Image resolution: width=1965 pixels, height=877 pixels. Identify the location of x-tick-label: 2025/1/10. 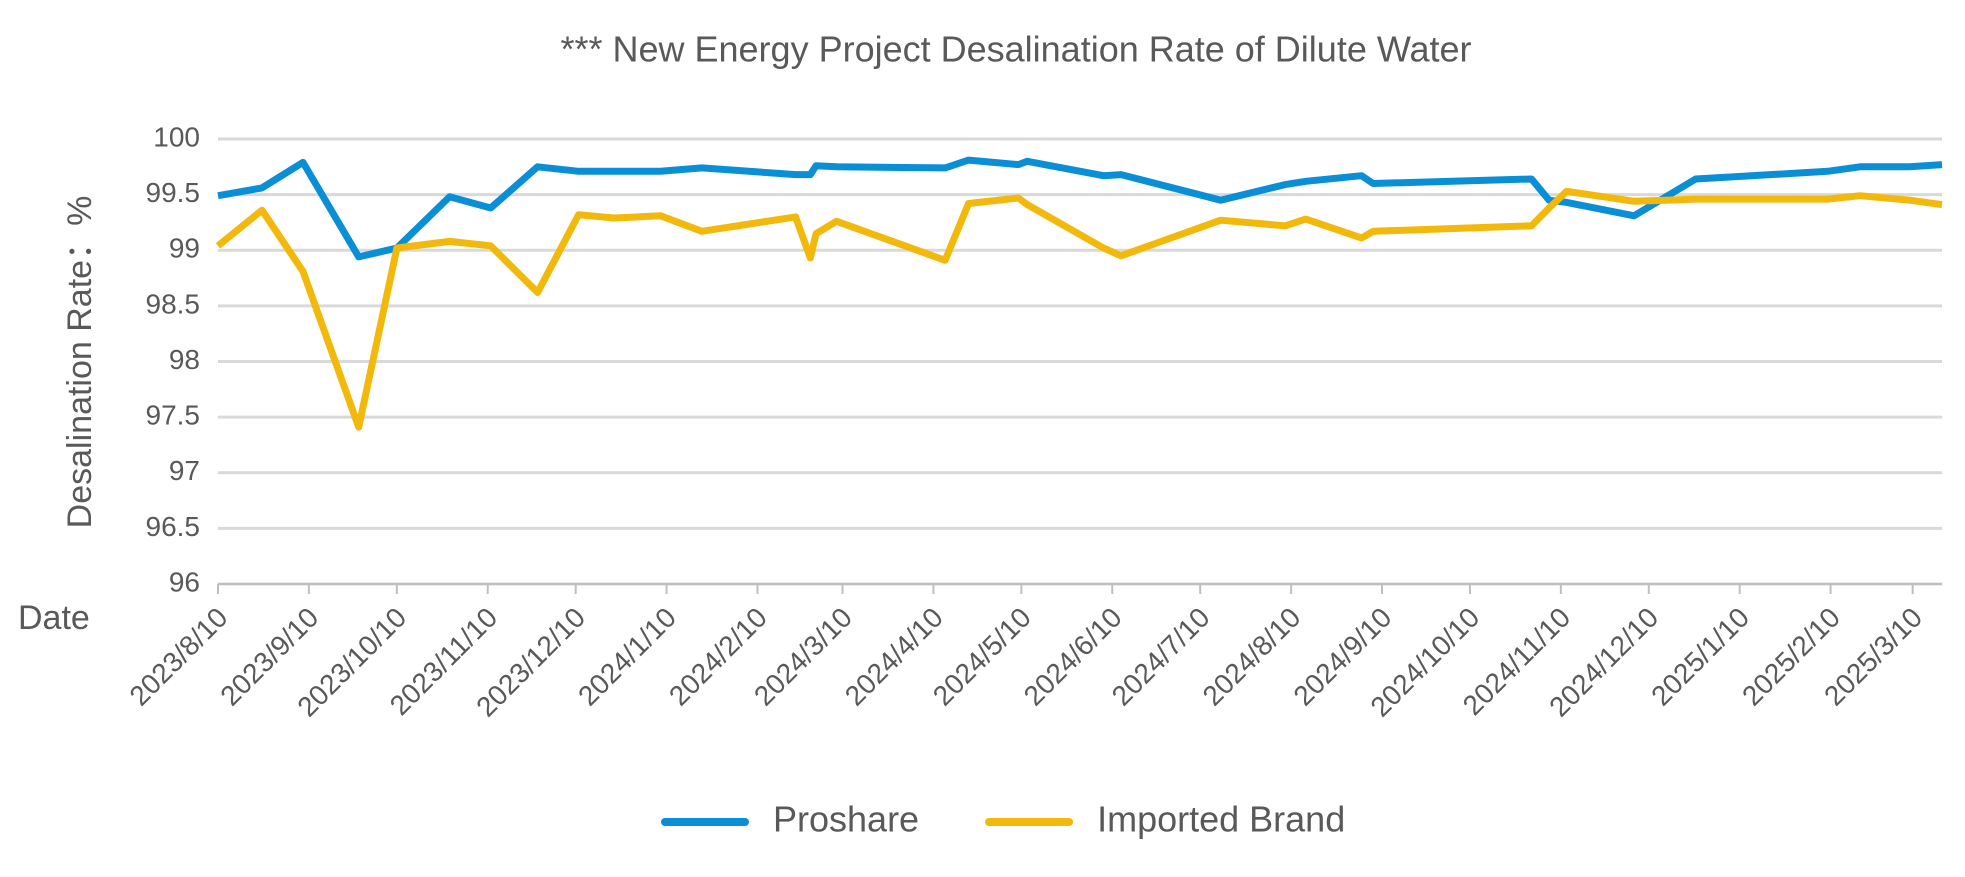
(1700, 657).